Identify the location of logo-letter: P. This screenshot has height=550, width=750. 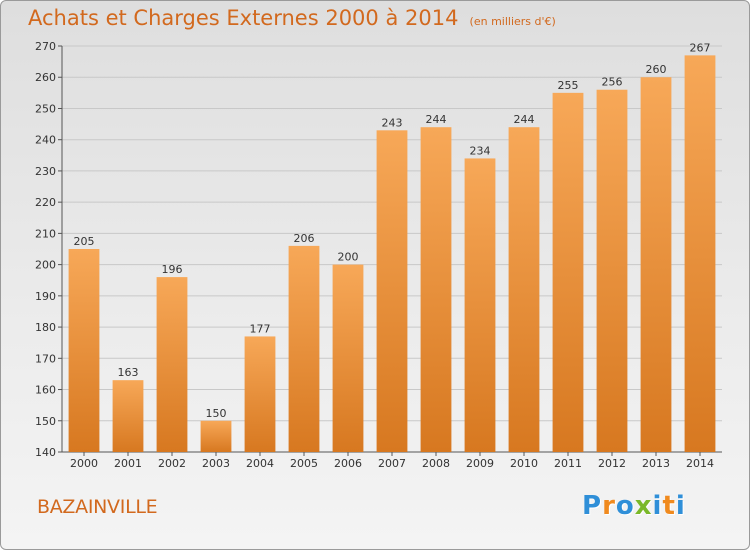
(592, 506).